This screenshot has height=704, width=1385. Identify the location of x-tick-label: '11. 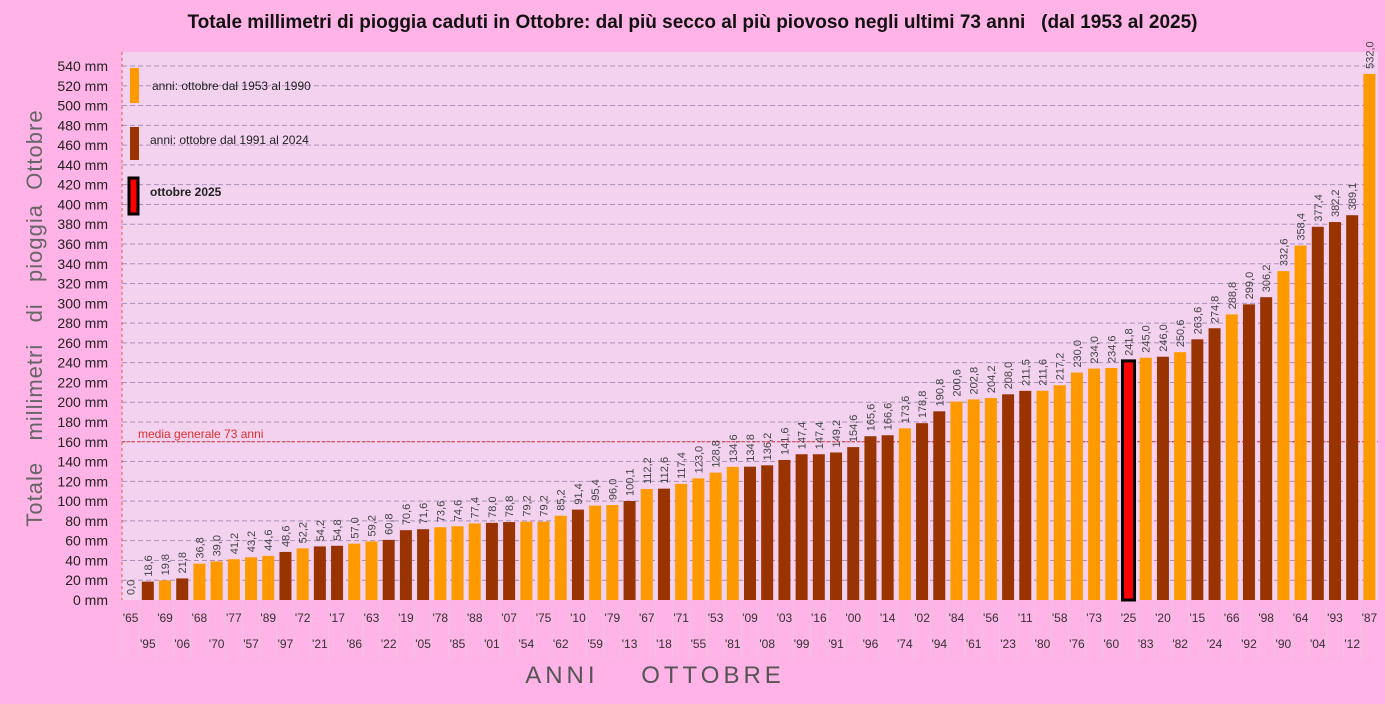
(1025, 618).